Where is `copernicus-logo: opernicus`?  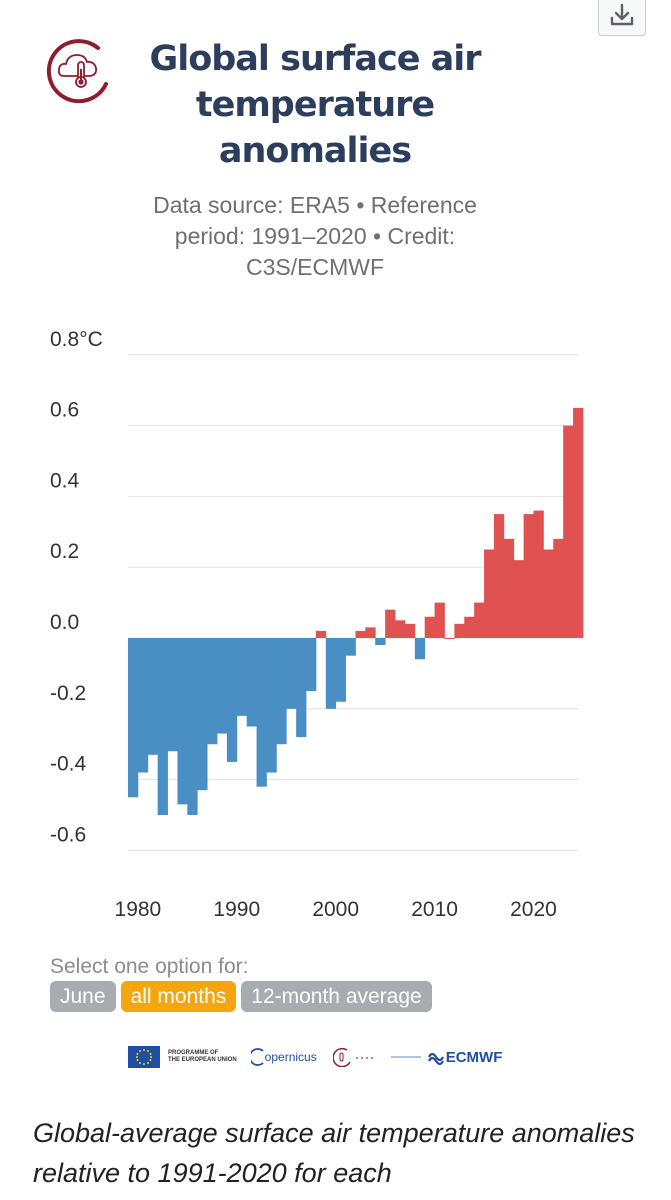
copernicus-logo: opernicus is located at coordinates (283, 1057).